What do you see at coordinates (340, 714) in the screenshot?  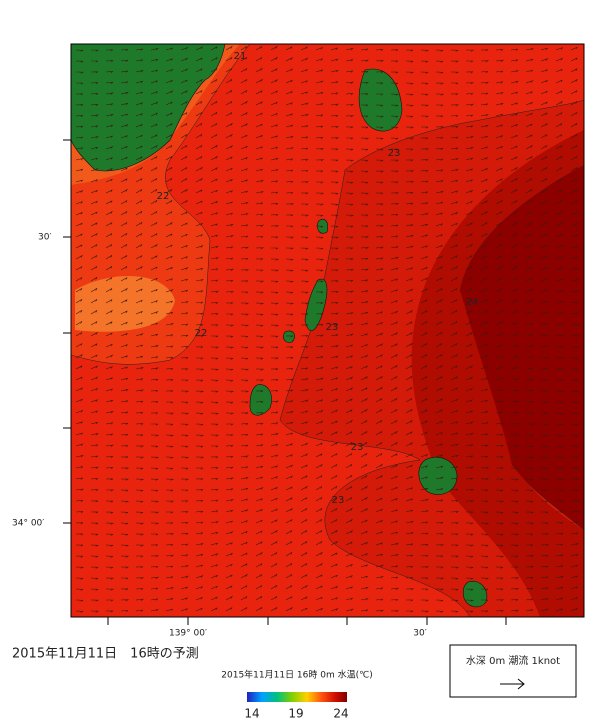 I see `colorbar-tick-label: 24` at bounding box center [340, 714].